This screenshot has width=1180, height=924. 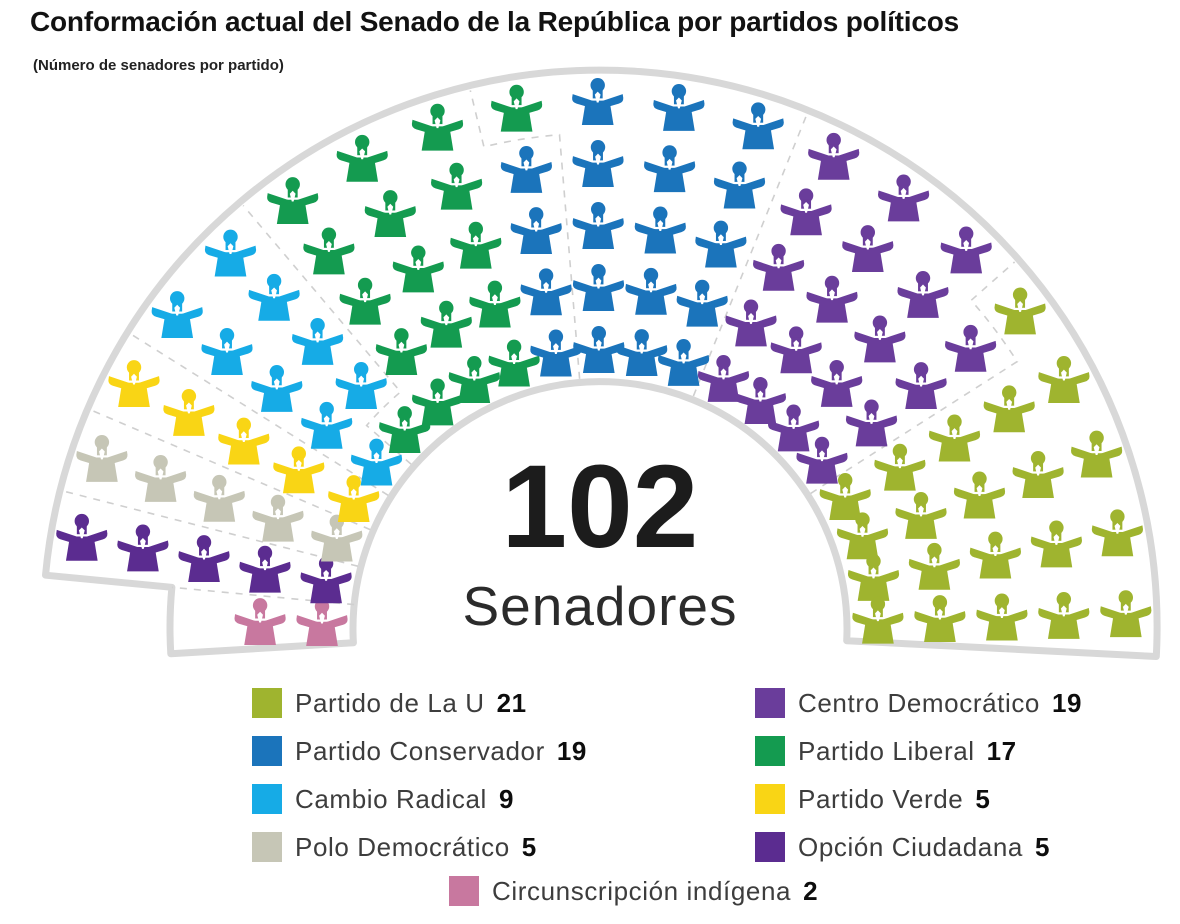 What do you see at coordinates (910, 846) in the screenshot?
I see `party-name: Opción Ciudadana` at bounding box center [910, 846].